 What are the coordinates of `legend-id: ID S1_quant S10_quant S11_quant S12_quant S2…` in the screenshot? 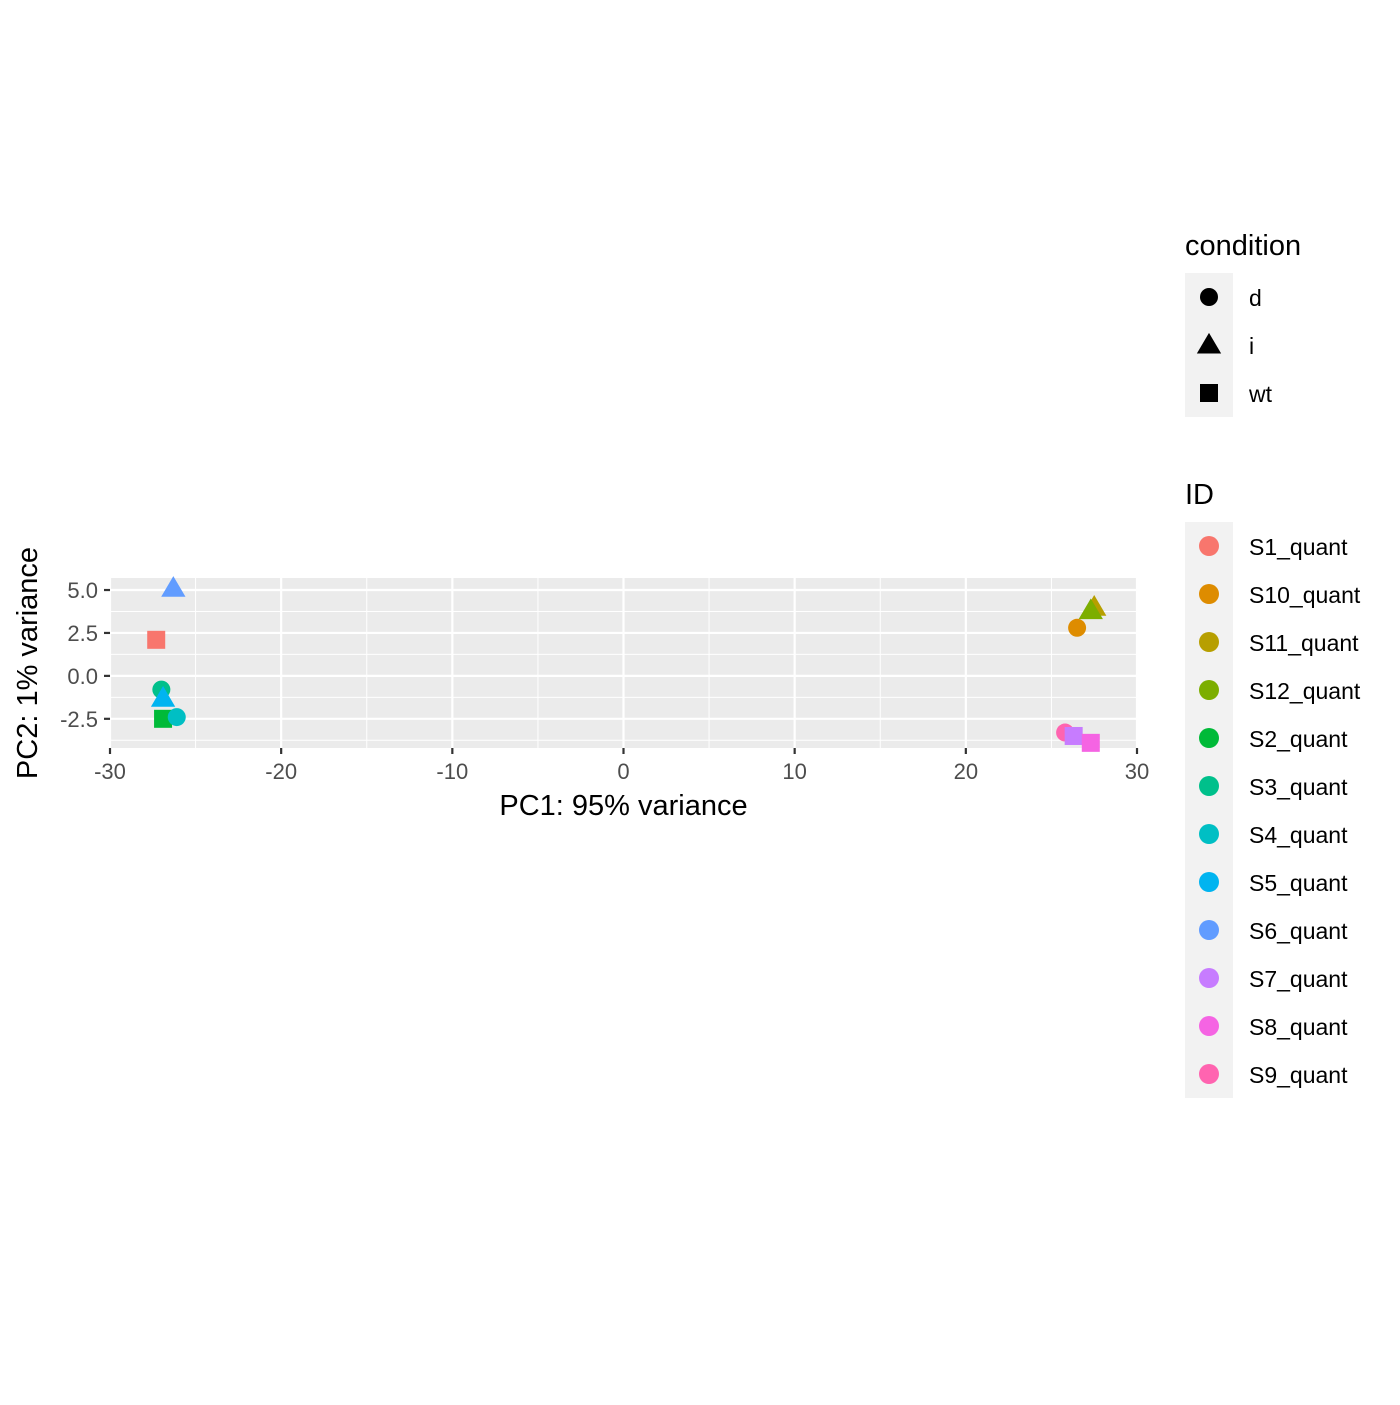 It's located at (1273, 788).